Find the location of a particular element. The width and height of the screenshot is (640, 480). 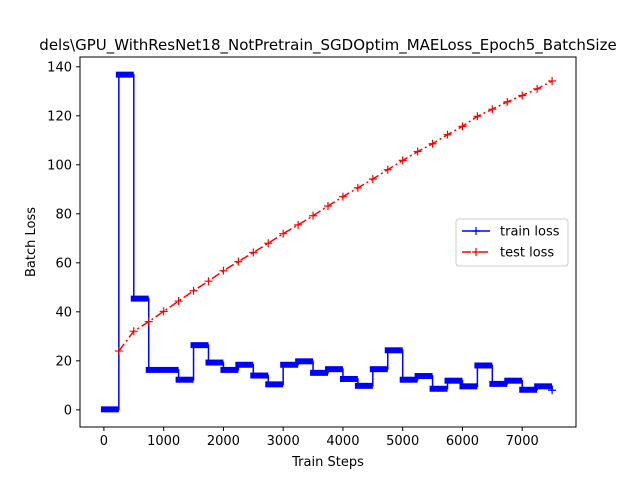

x-tick-label: 1000 is located at coordinates (163, 441).